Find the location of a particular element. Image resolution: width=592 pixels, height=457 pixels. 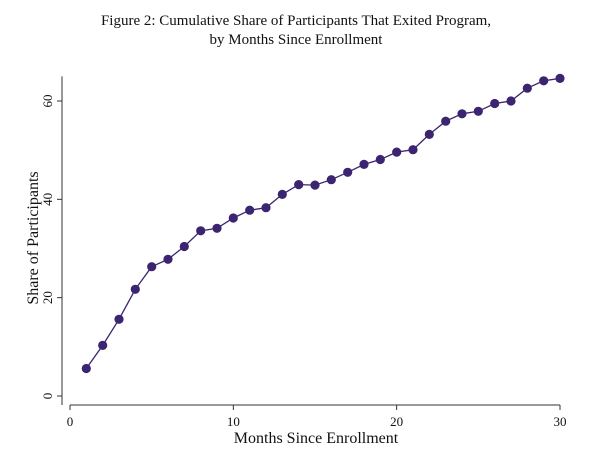

chart-title-line2: by Months Since Enrollment is located at coordinates (296, 40).